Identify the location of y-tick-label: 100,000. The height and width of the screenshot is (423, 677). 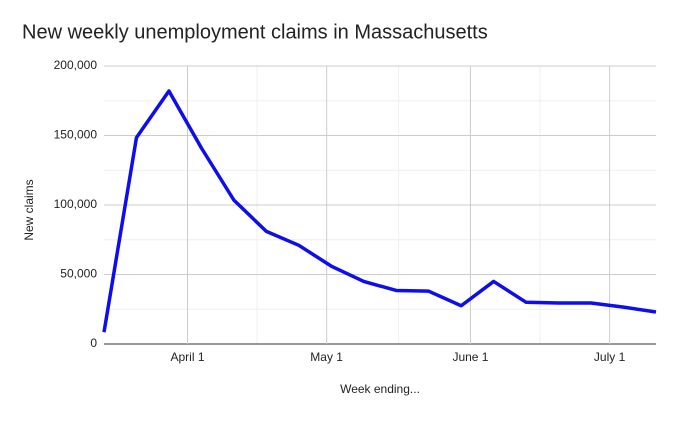
(76, 204).